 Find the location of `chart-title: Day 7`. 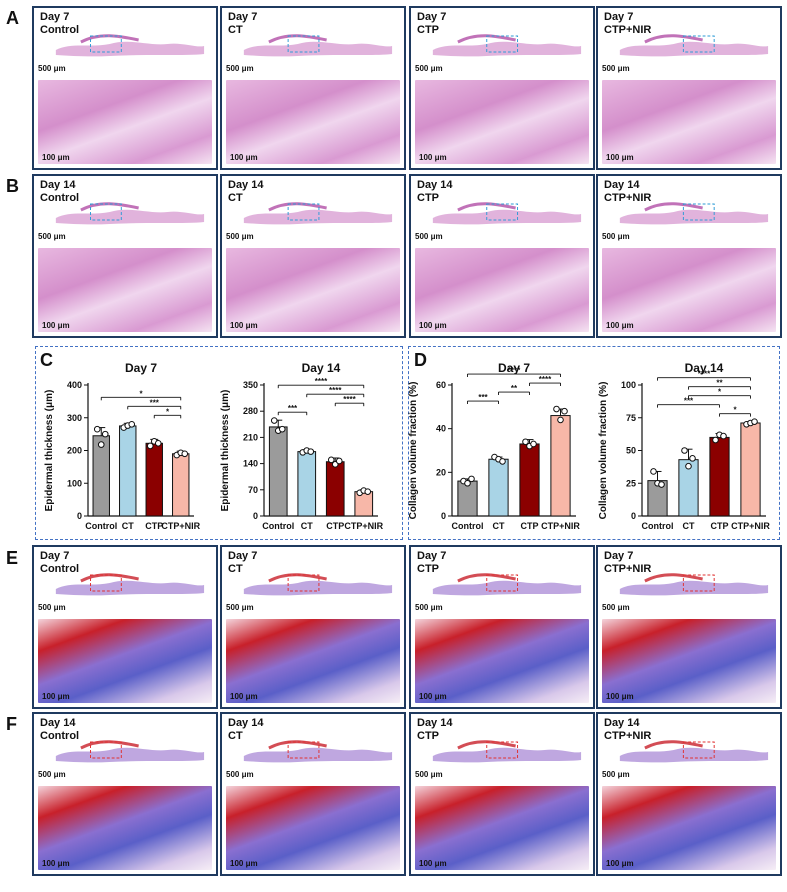

chart-title: Day 7 is located at coordinates (141, 368).